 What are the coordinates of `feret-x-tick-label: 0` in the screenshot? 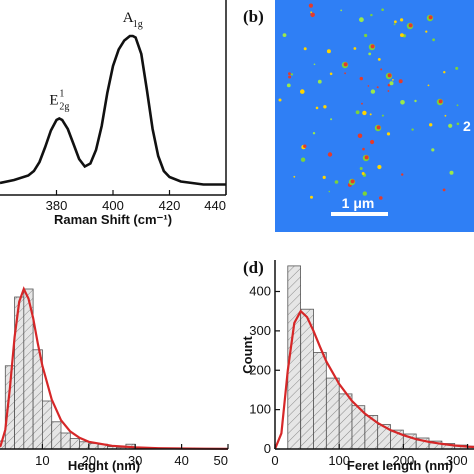 It's located at (274, 460).